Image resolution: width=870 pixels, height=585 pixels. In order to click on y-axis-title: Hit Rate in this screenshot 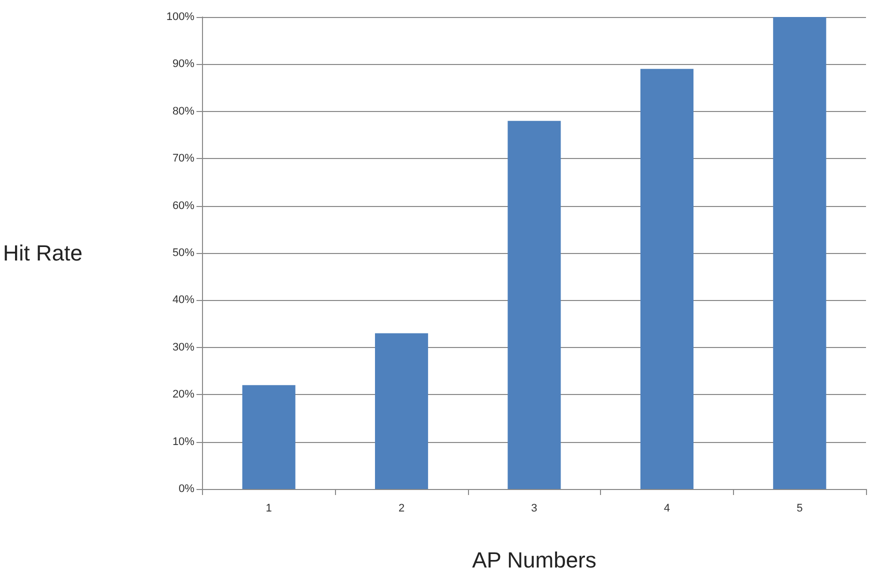, I will do `click(42, 253)`.